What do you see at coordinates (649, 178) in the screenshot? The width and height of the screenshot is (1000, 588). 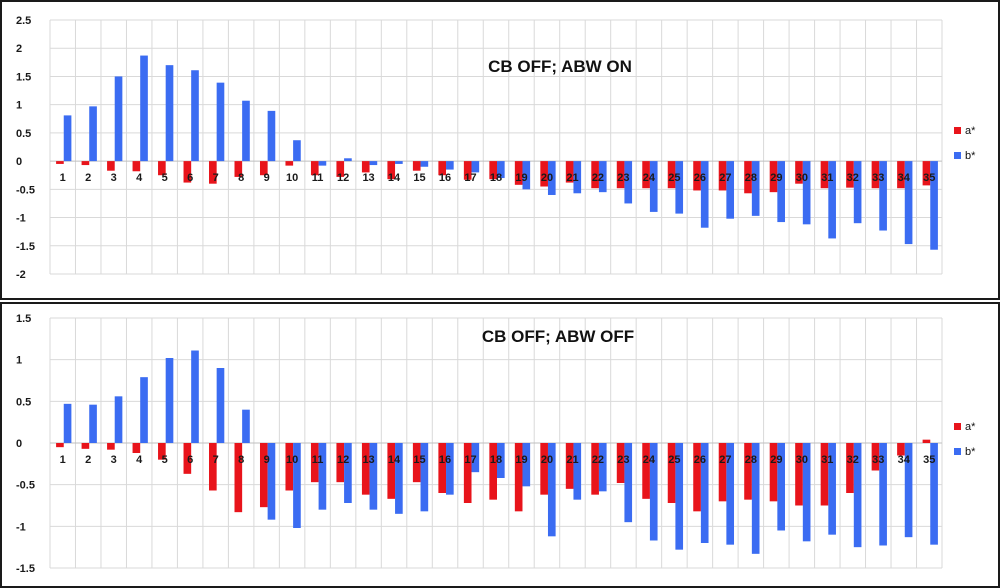 I see `x-tick-label: 24` at bounding box center [649, 178].